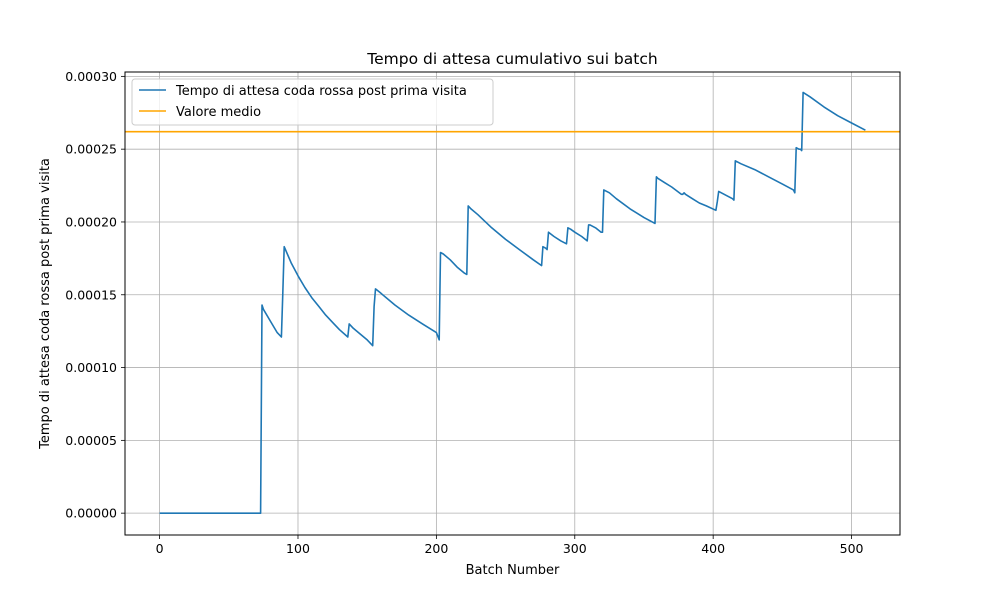 The image size is (1000, 600). Describe the element at coordinates (91, 440) in the screenshot. I see `y-tick-label: 0.00005` at that location.